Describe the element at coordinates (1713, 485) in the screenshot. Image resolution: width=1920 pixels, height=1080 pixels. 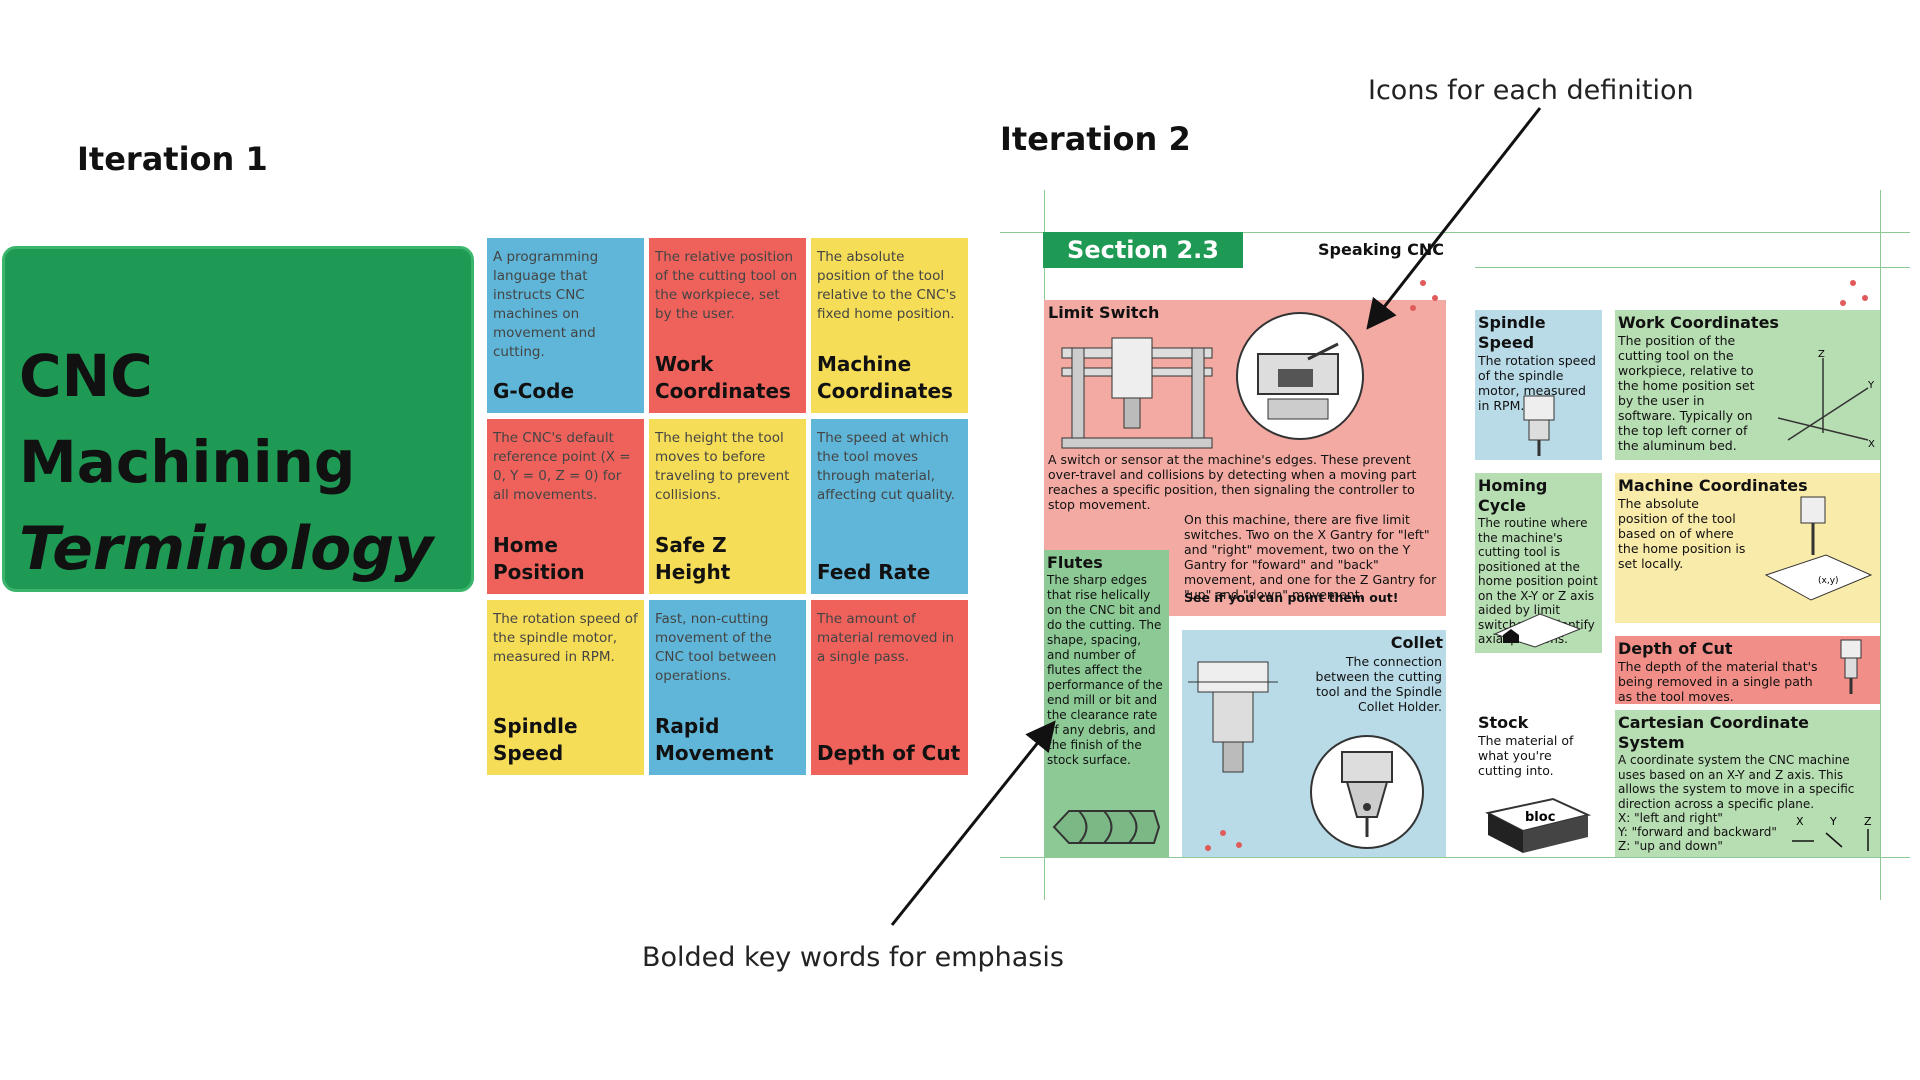
I see `machine-coordinates-title: Machine Coordinates` at that location.